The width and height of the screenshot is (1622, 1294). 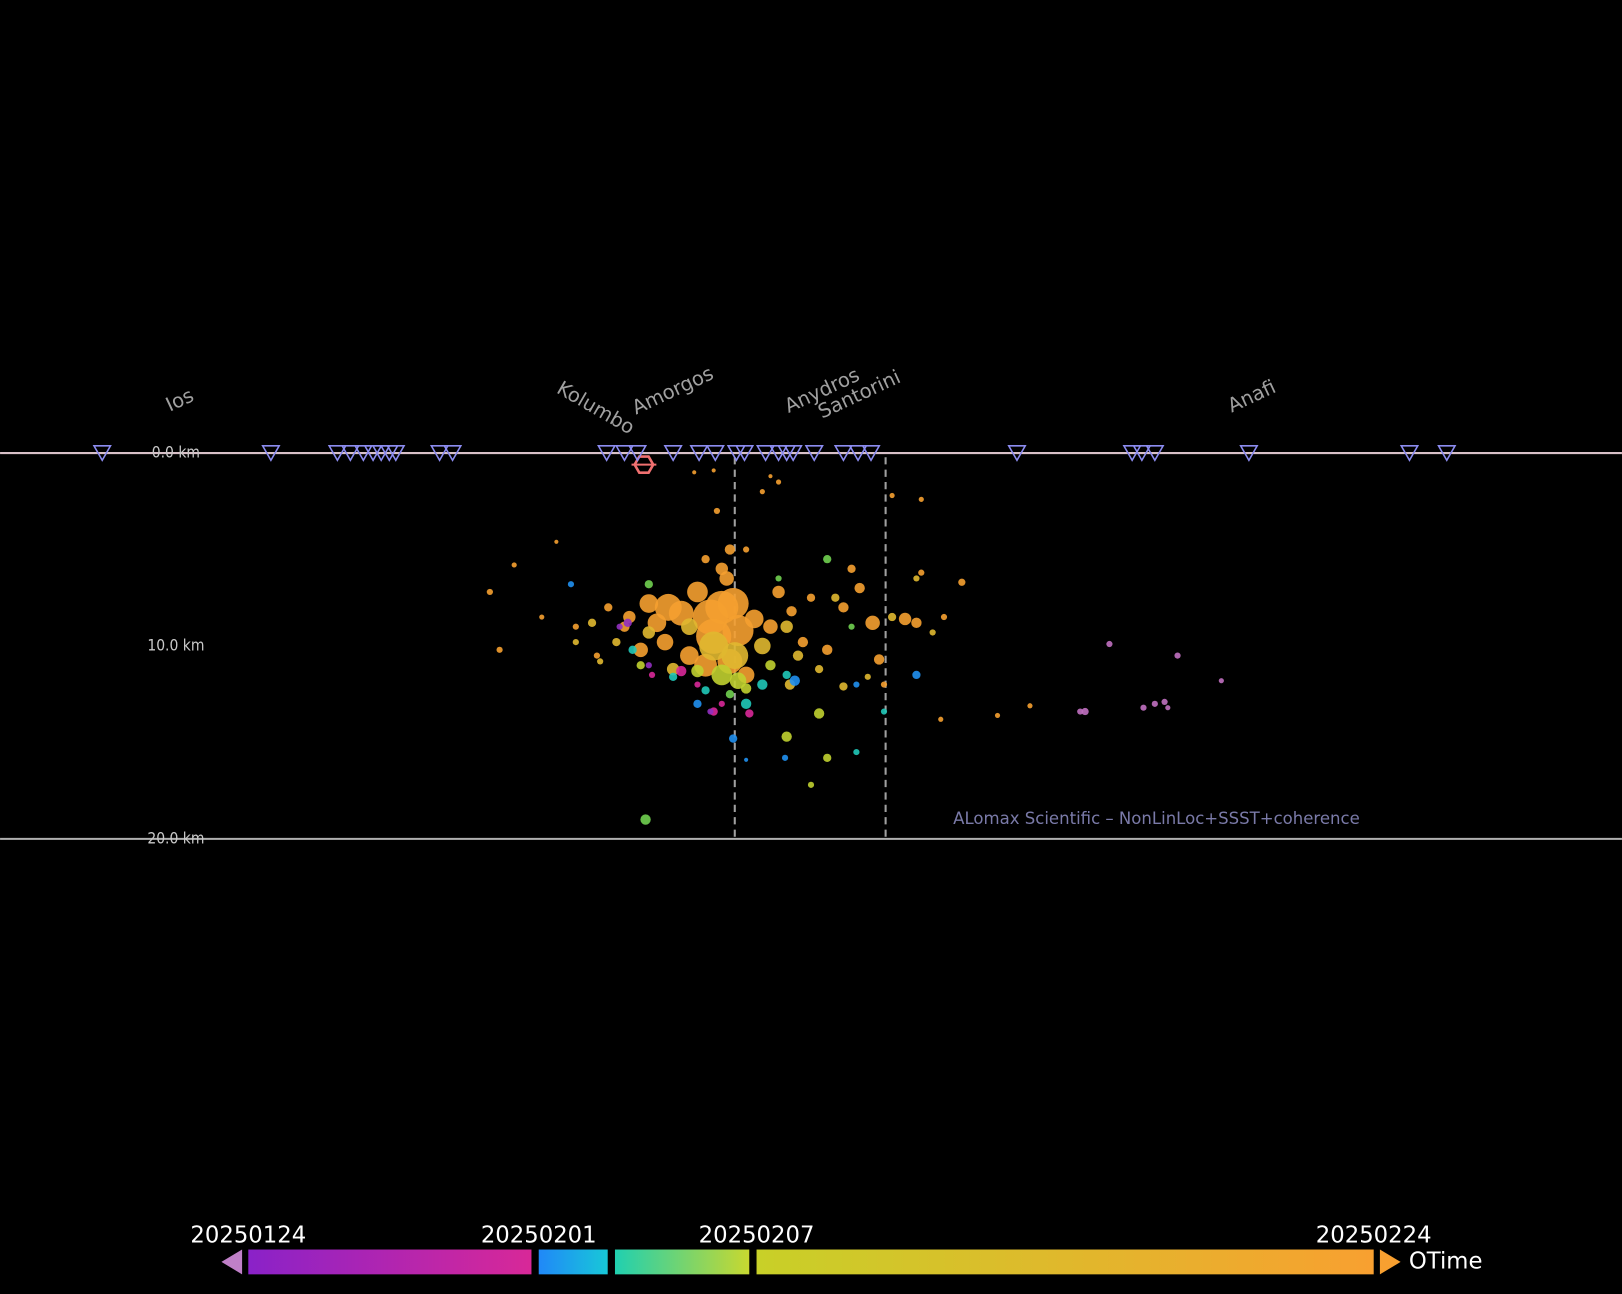 What do you see at coordinates (176, 453) in the screenshot?
I see `y-tick-label: 0.0 km` at bounding box center [176, 453].